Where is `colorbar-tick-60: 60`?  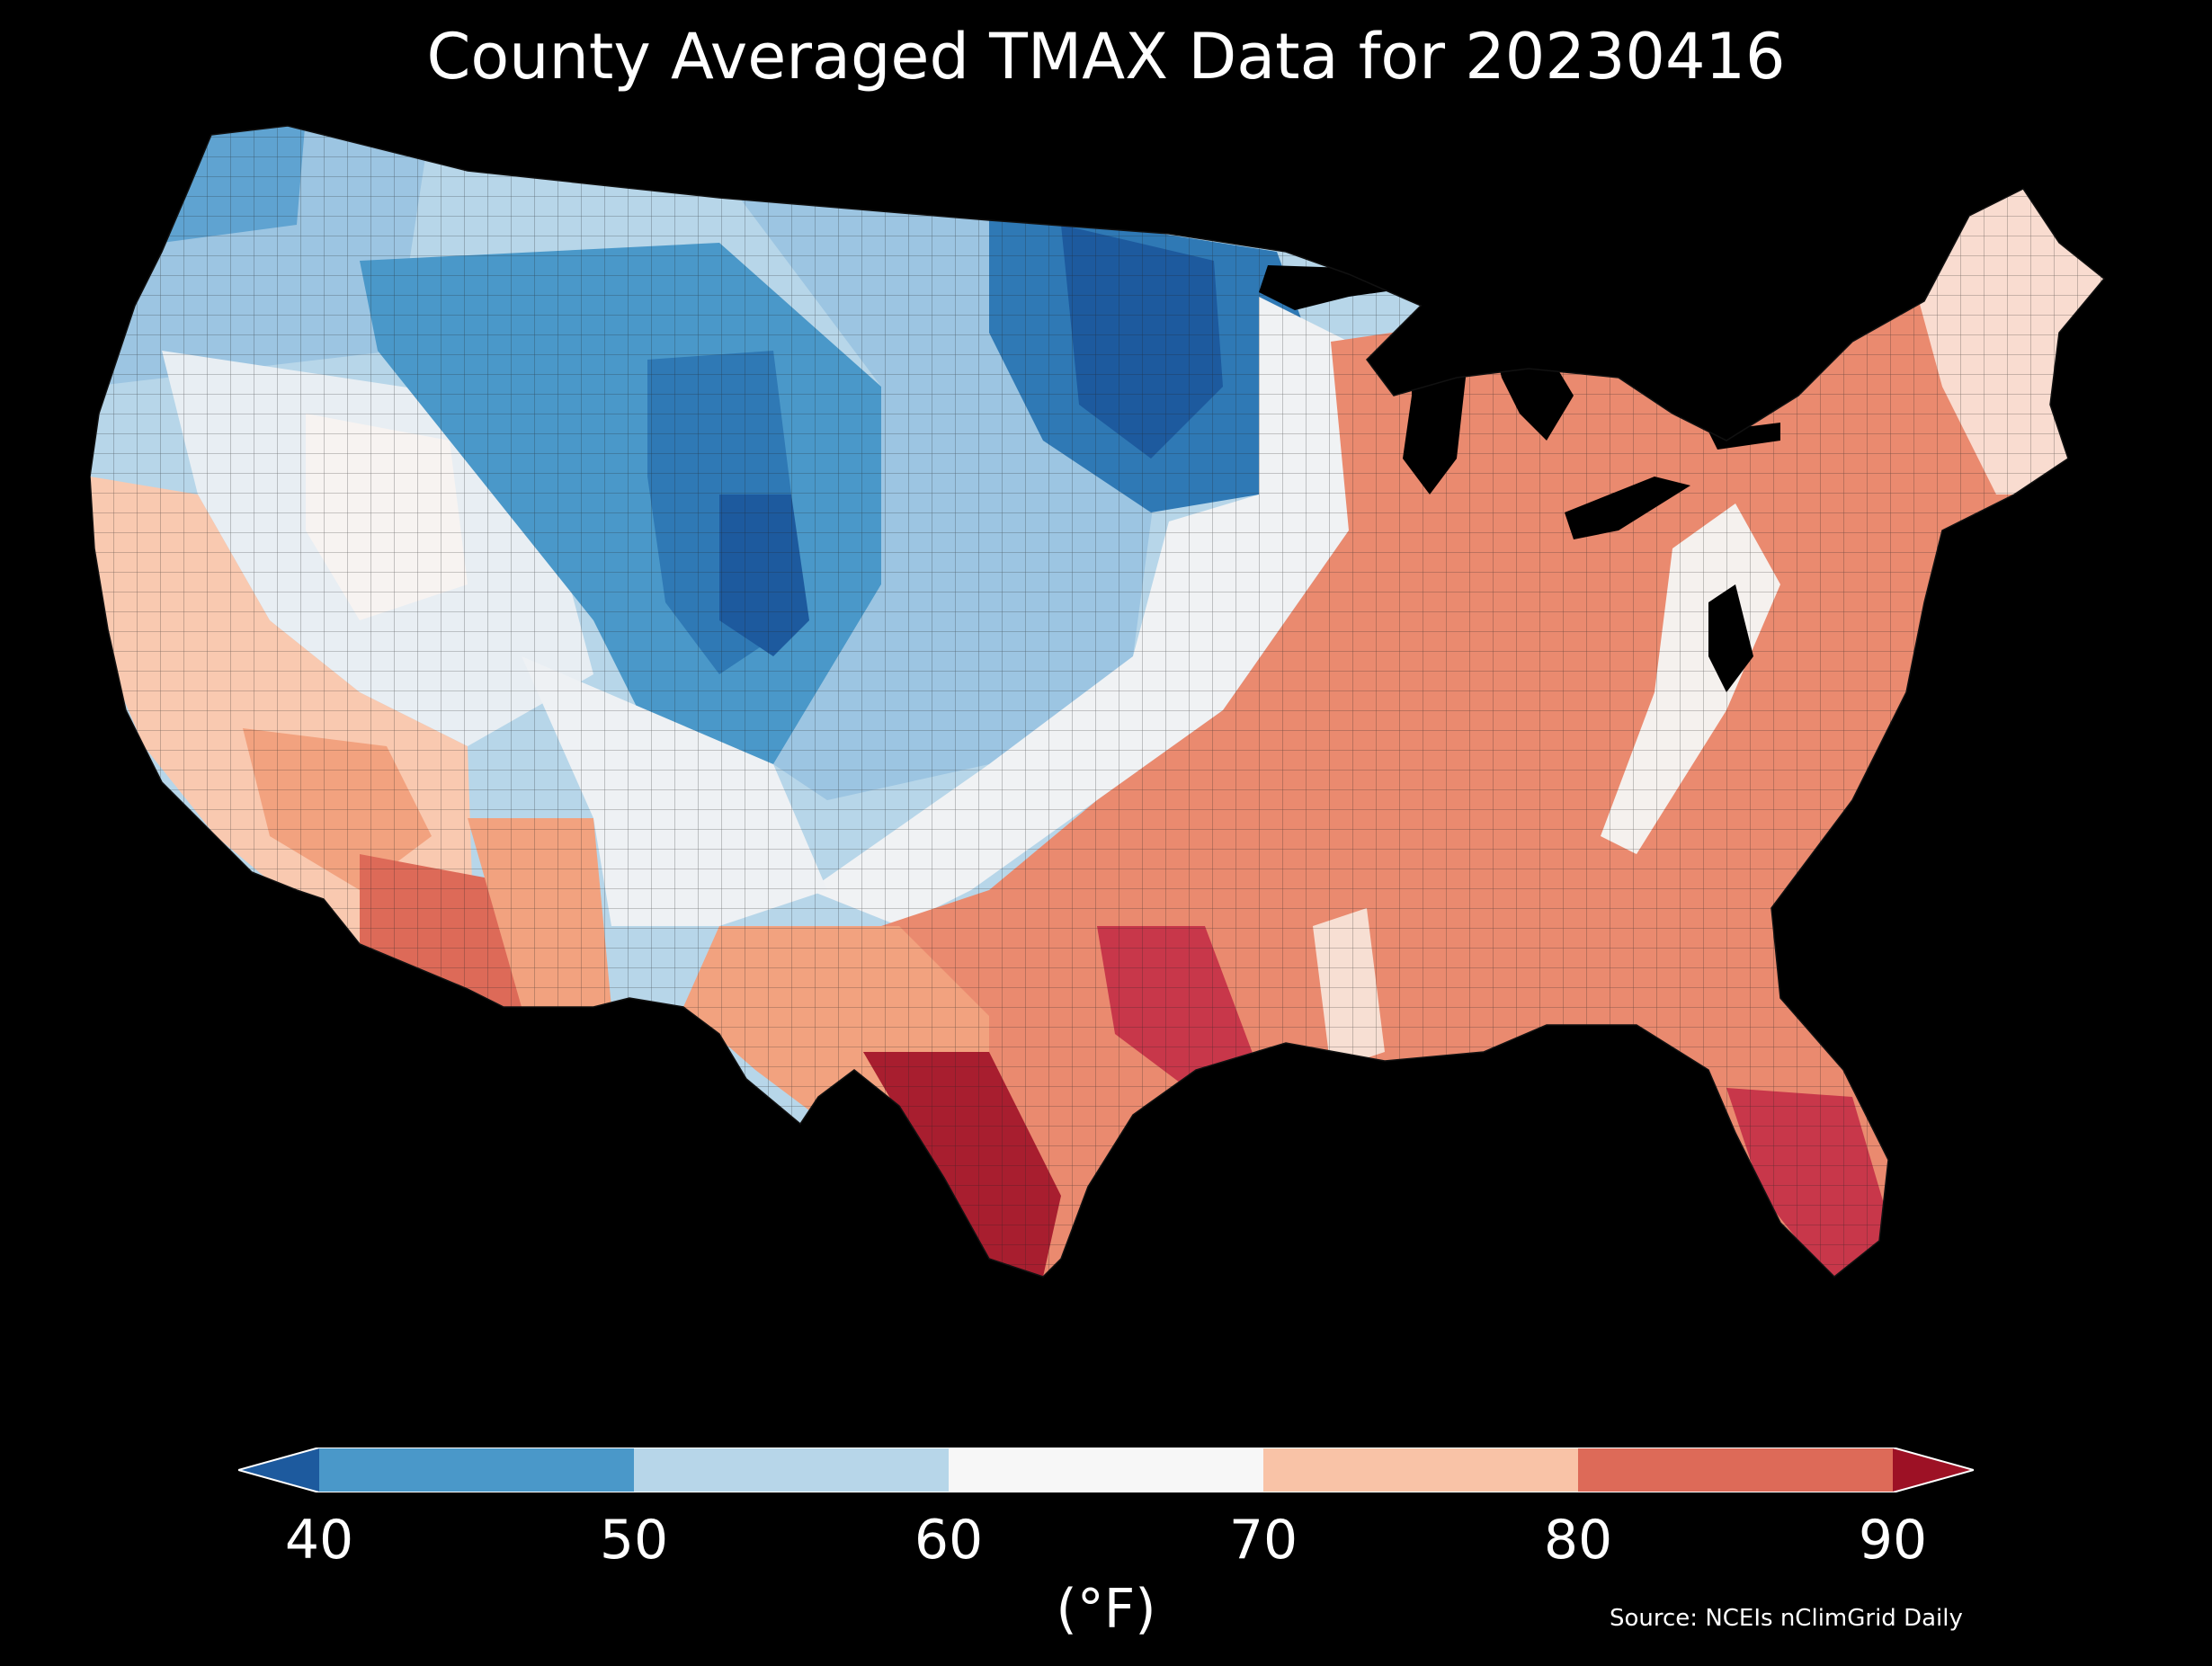
colorbar-tick-60: 60 is located at coordinates (949, 1540).